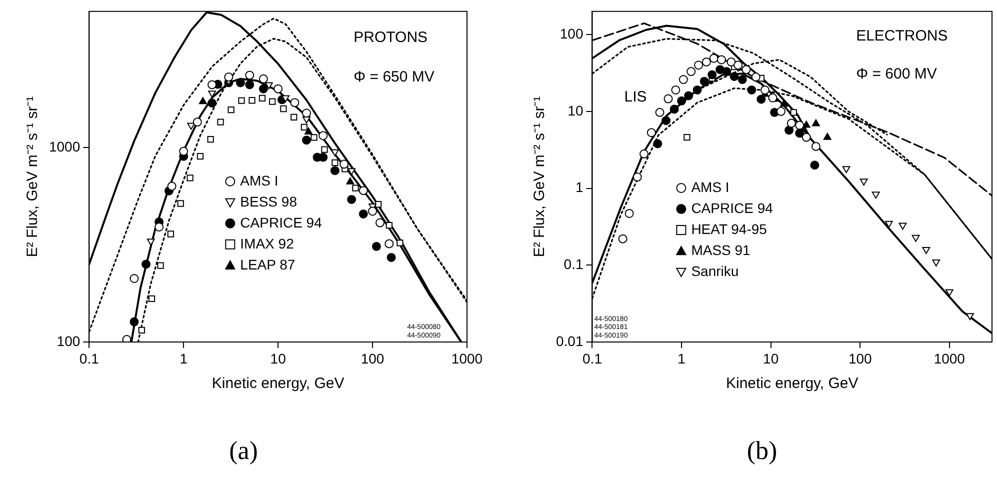 The width and height of the screenshot is (997, 478). What do you see at coordinates (572, 33) in the screenshot?
I see `y-tick-label: 100` at bounding box center [572, 33].